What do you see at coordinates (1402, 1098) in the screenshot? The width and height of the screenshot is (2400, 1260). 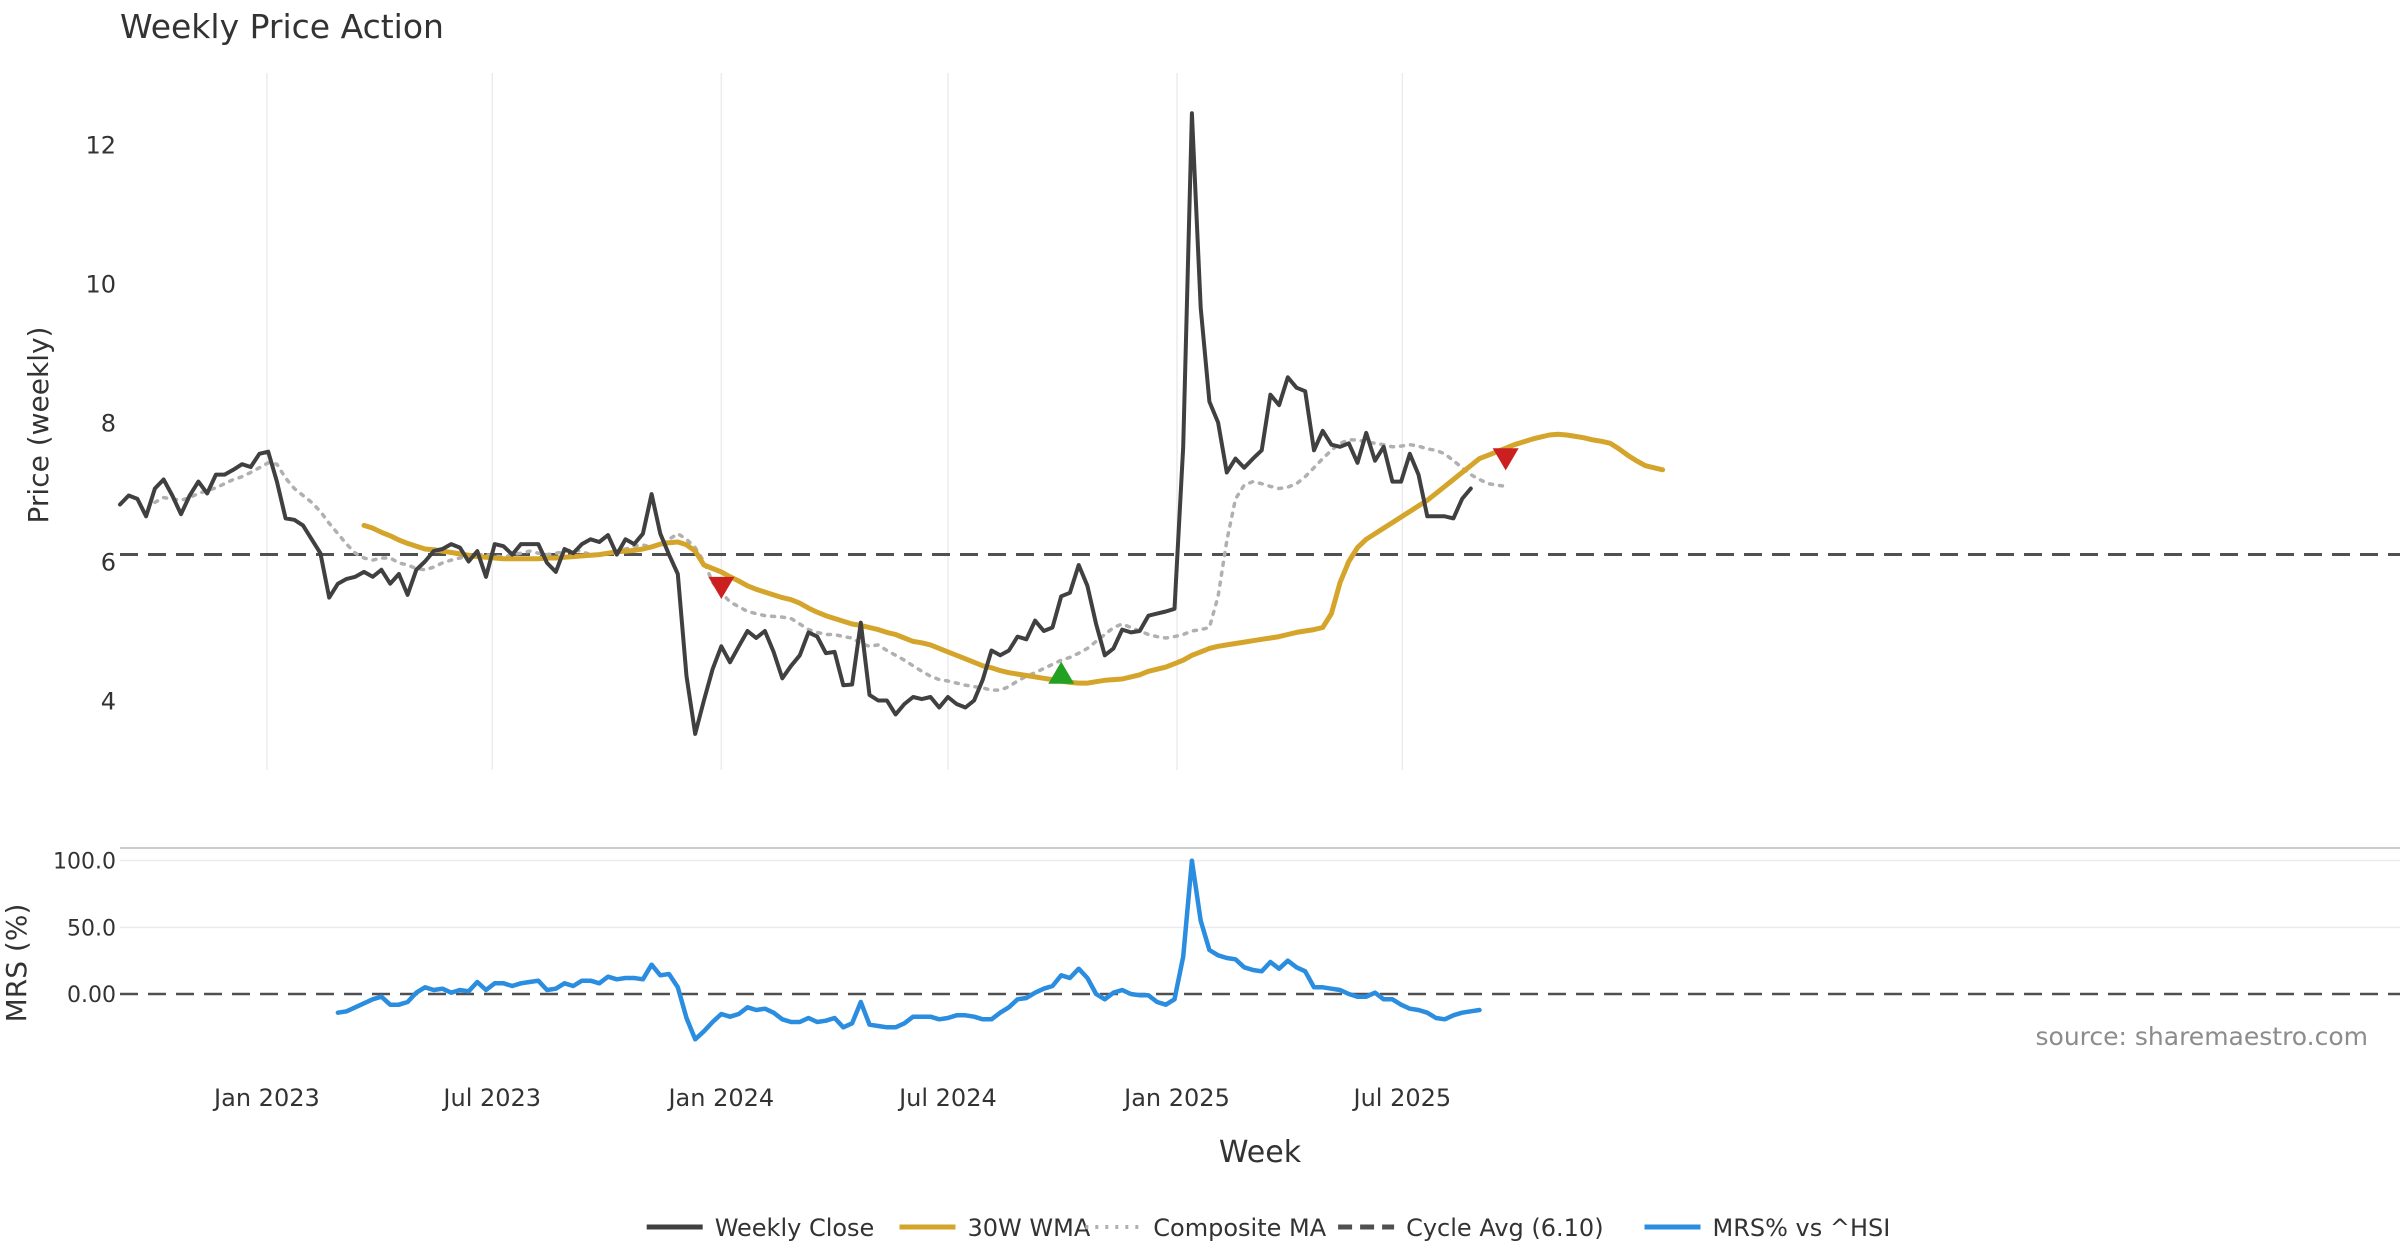 I see `x-tick-label: Jul 2025` at bounding box center [1402, 1098].